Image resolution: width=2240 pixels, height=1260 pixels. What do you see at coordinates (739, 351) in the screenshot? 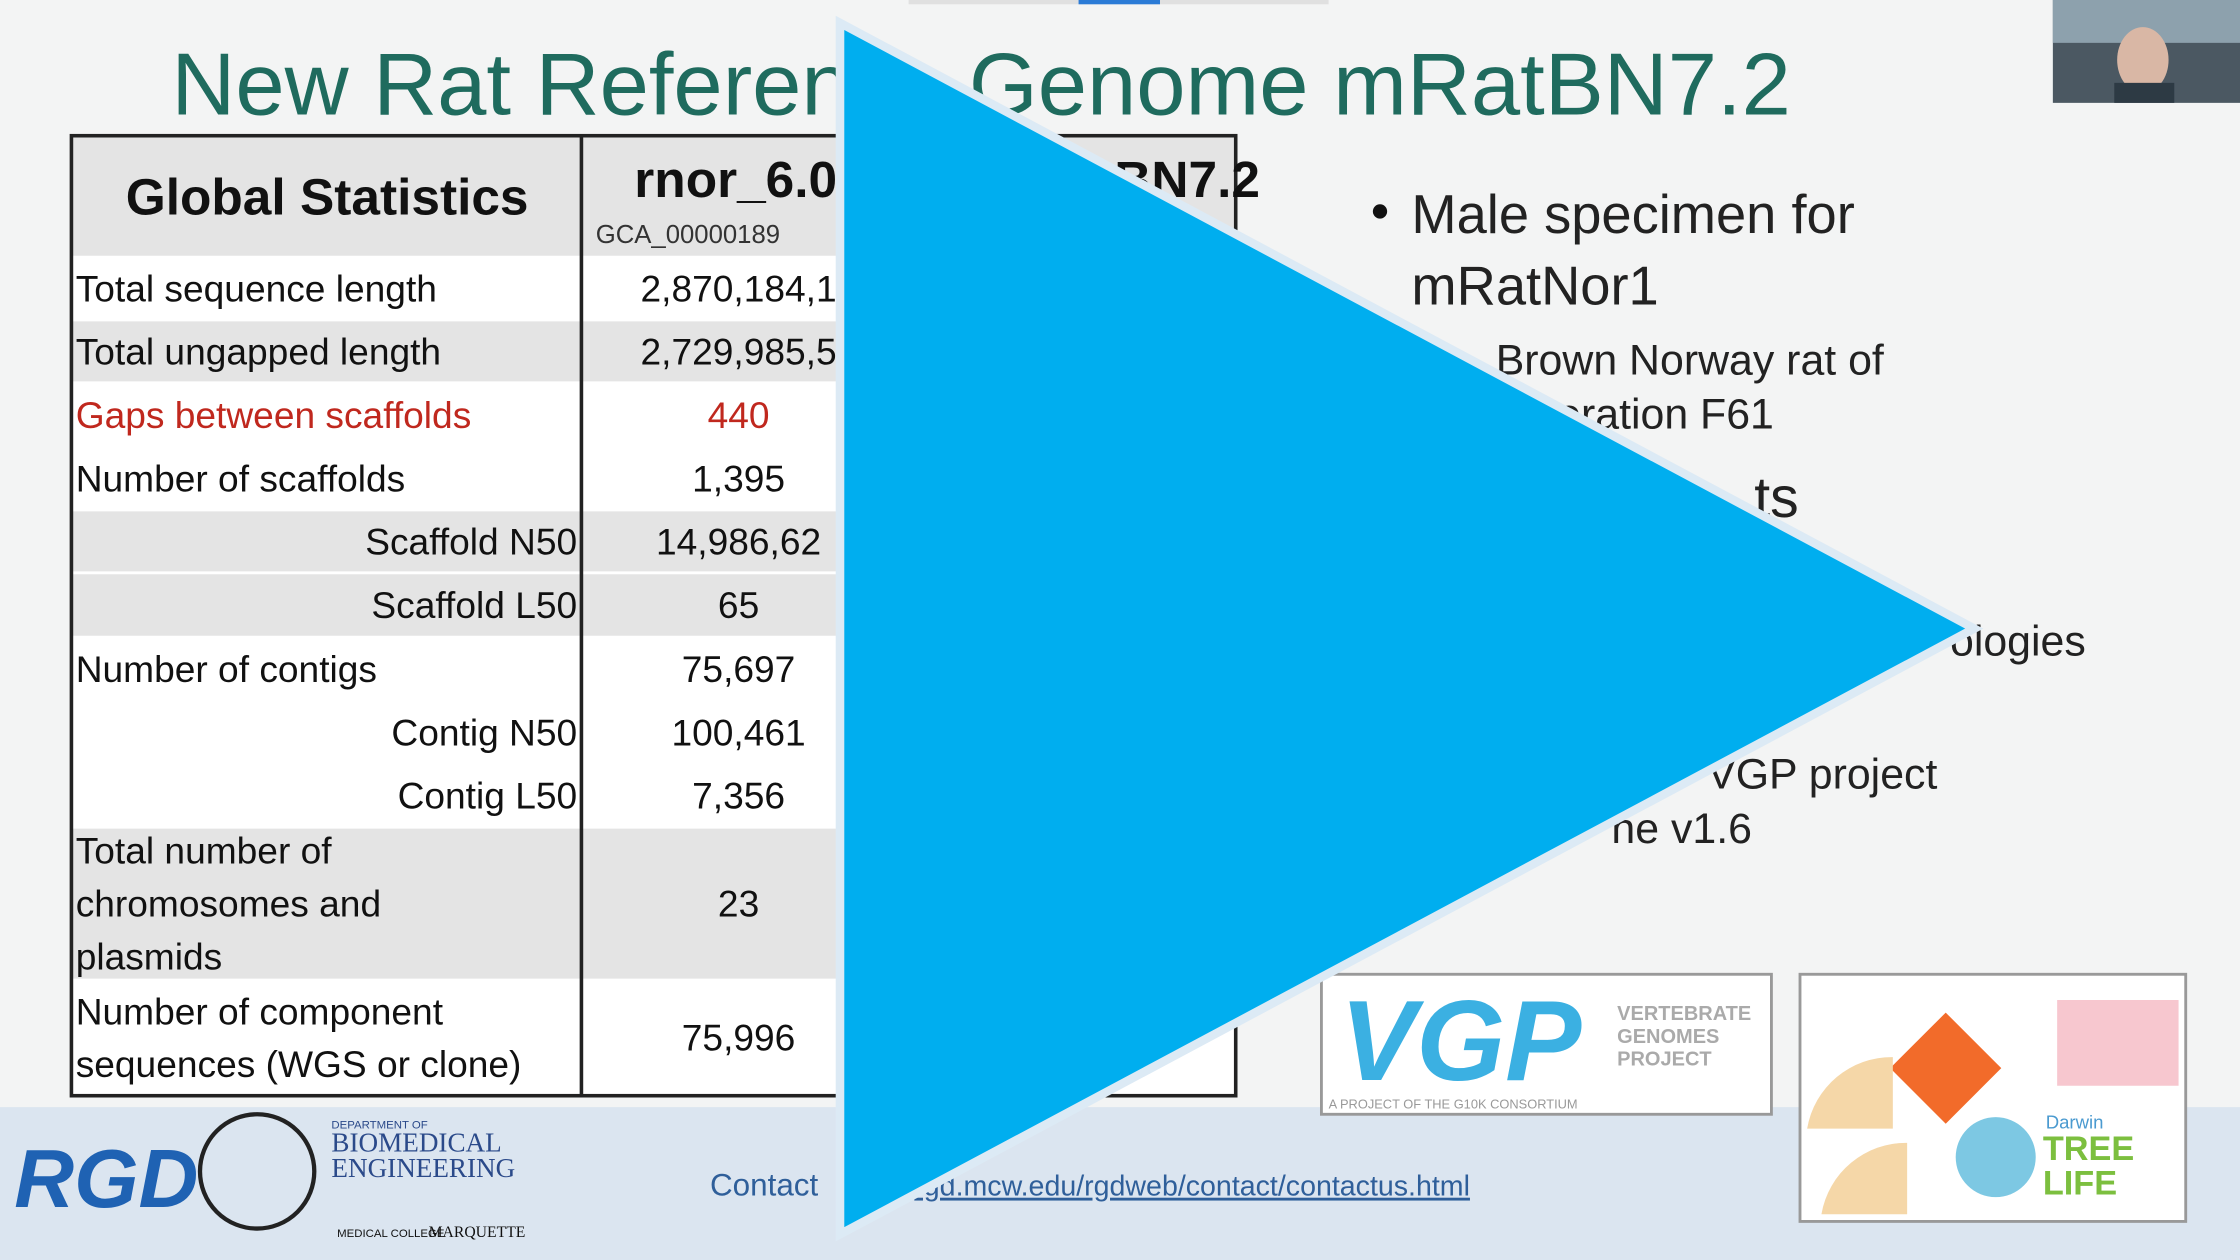
I see `row-value: 2,729,985,5` at bounding box center [739, 351].